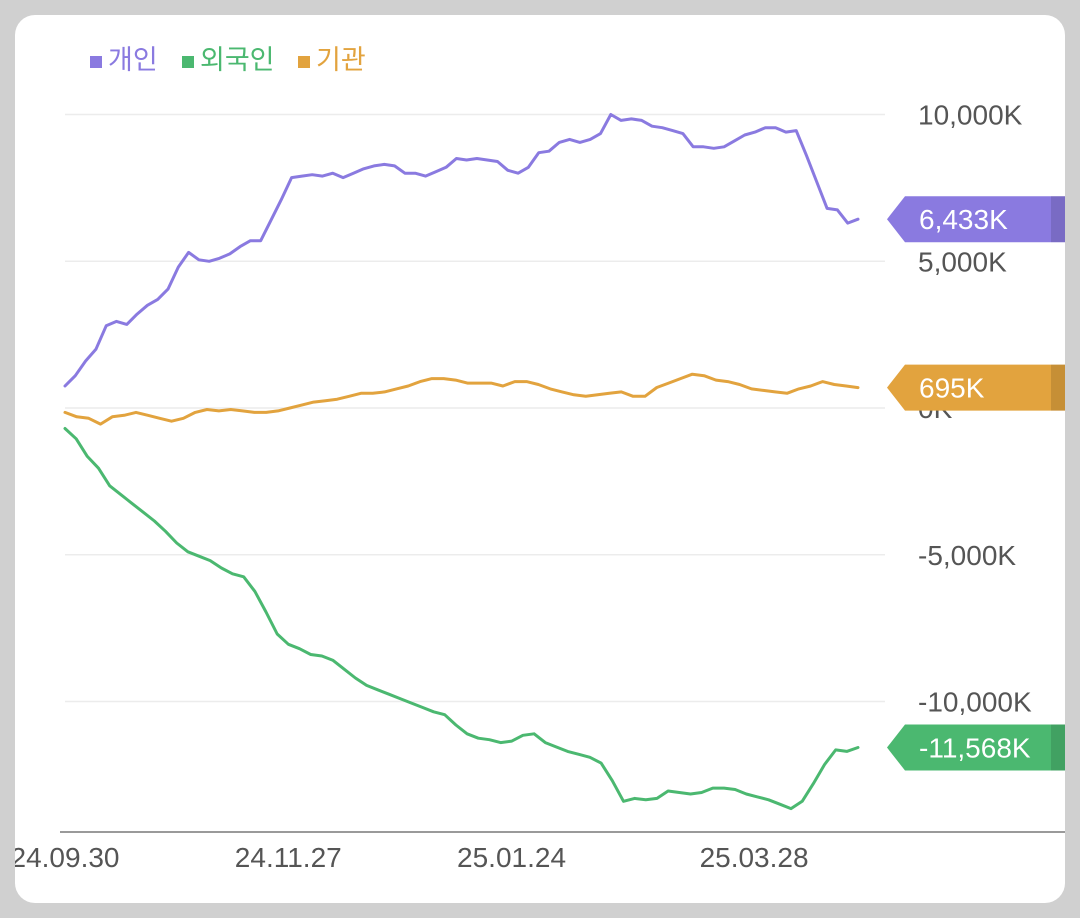 The height and width of the screenshot is (918, 1080). I want to click on legend-label: 개인, so click(133, 60).